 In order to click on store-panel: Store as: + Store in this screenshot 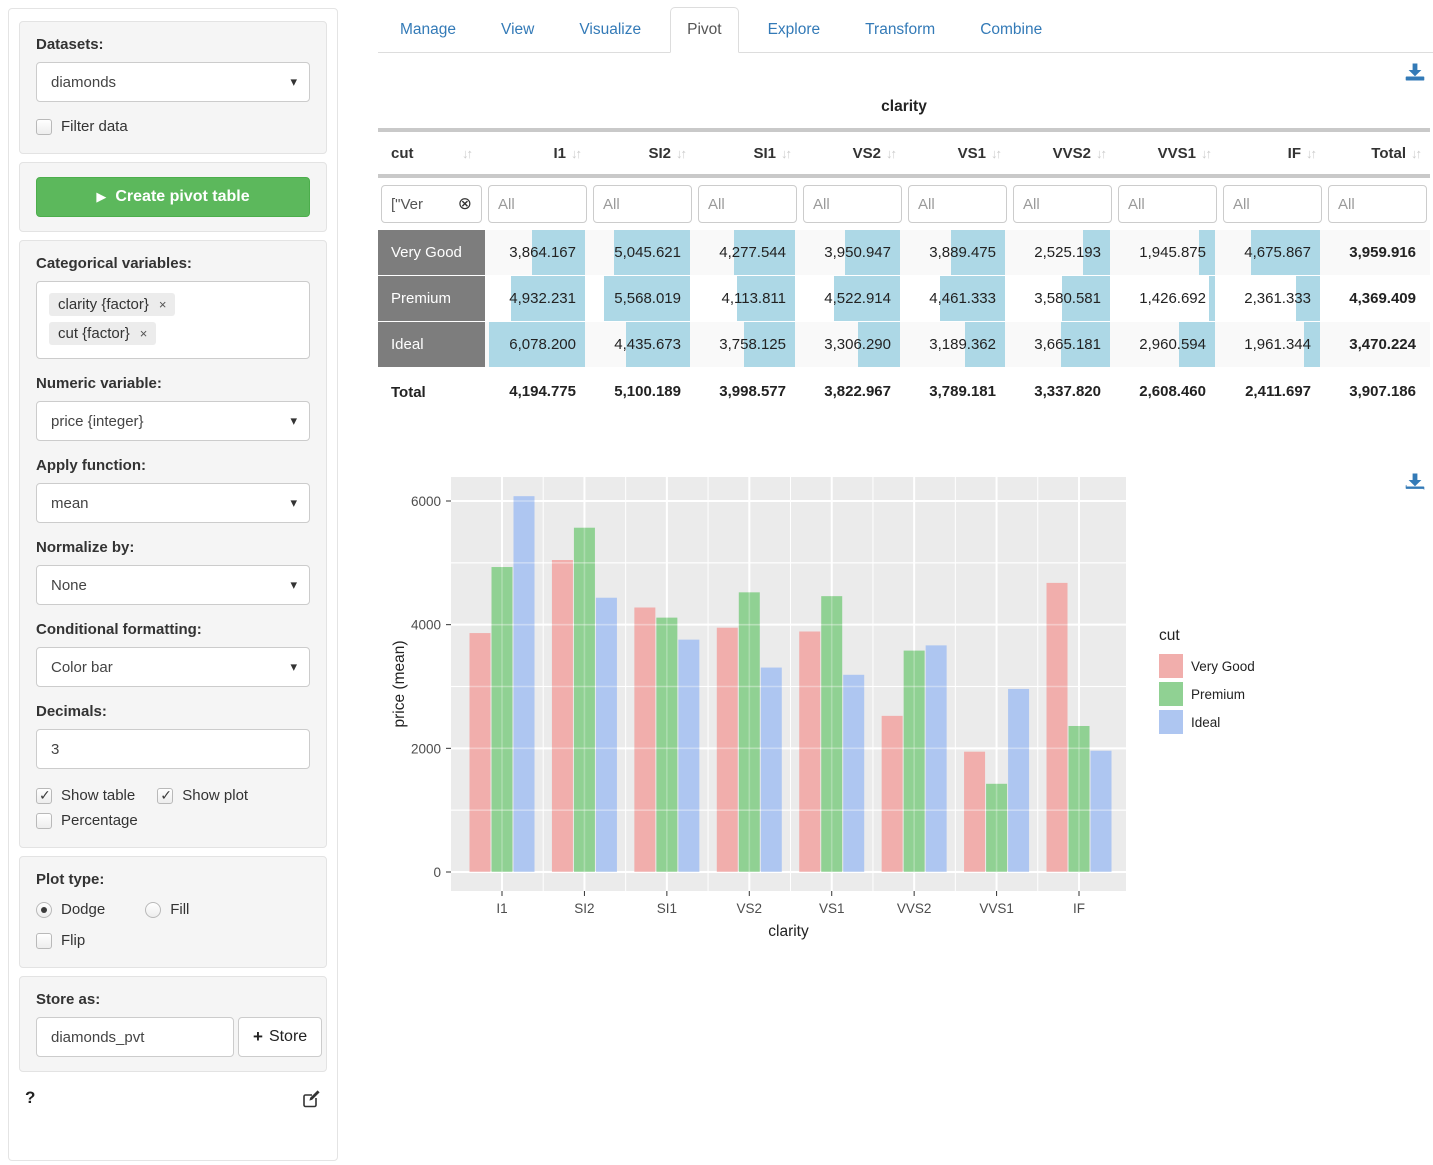, I will do `click(173, 1024)`.